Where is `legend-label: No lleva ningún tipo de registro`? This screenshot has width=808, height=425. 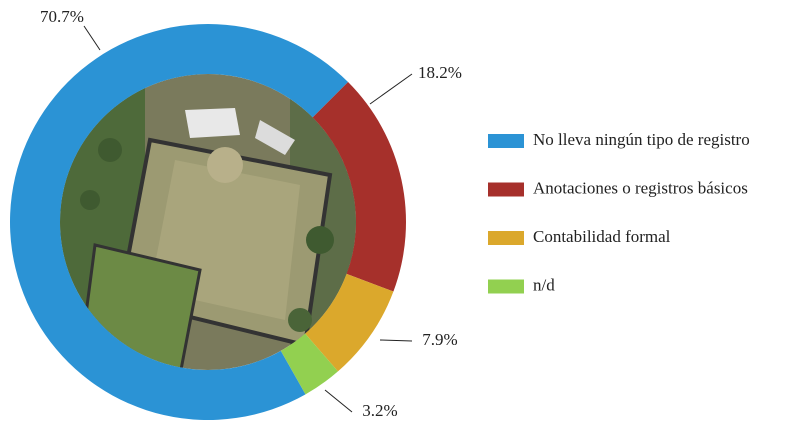 legend-label: No lleva ningún tipo de registro is located at coordinates (641, 139).